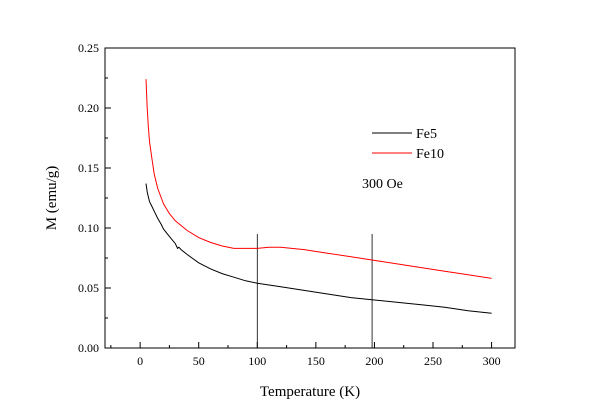  Describe the element at coordinates (140, 361) in the screenshot. I see `x-tick-label: 0` at that location.